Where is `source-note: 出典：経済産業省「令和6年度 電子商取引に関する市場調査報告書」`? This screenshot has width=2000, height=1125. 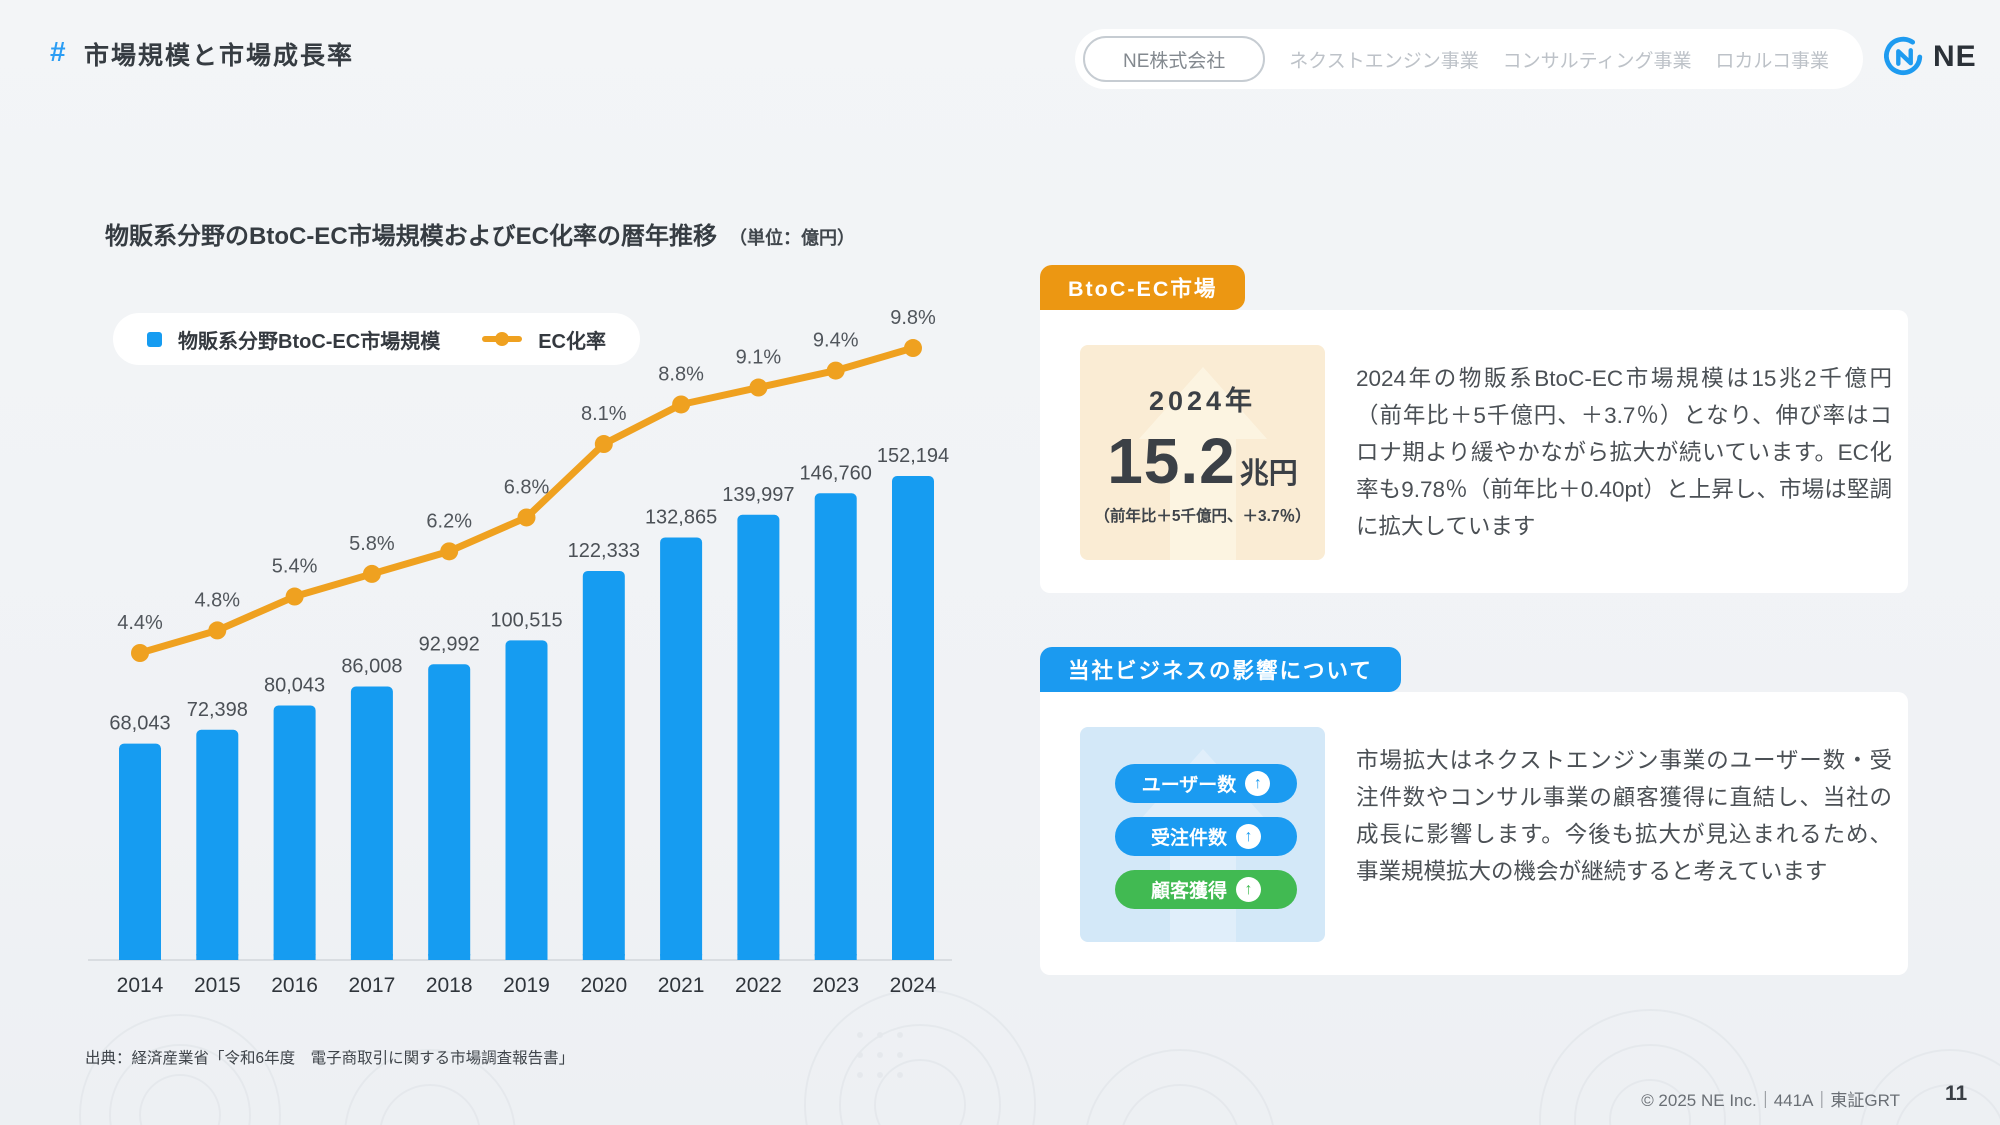
source-note: 出典：経済産業省「令和6年度 電子商取引に関する市場調査報告書」 is located at coordinates (330, 1058).